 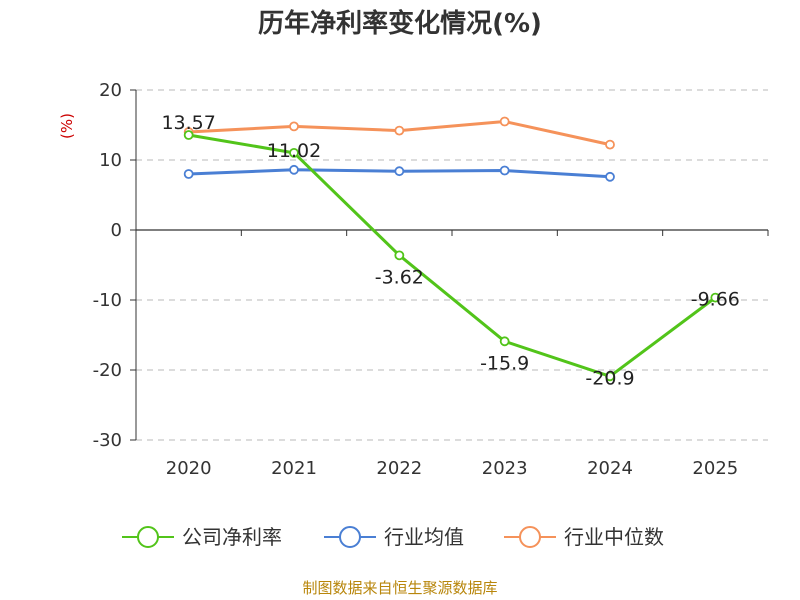 I want to click on y-tick-label-1: 10, so click(x=110, y=160).